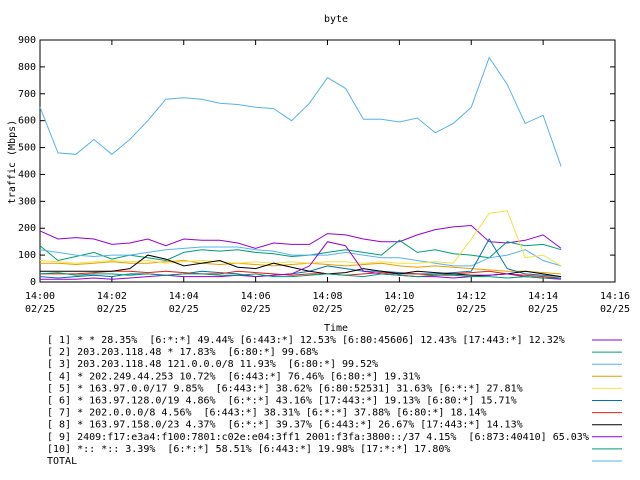 This screenshot has height=480, width=640. I want to click on x-tick-label: 14:04, so click(184, 296).